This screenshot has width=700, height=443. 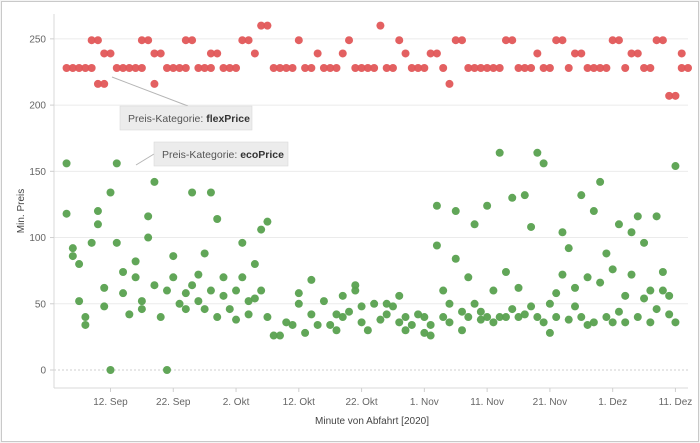 I want to click on x-tick-label: 21. Nov, so click(x=550, y=402).